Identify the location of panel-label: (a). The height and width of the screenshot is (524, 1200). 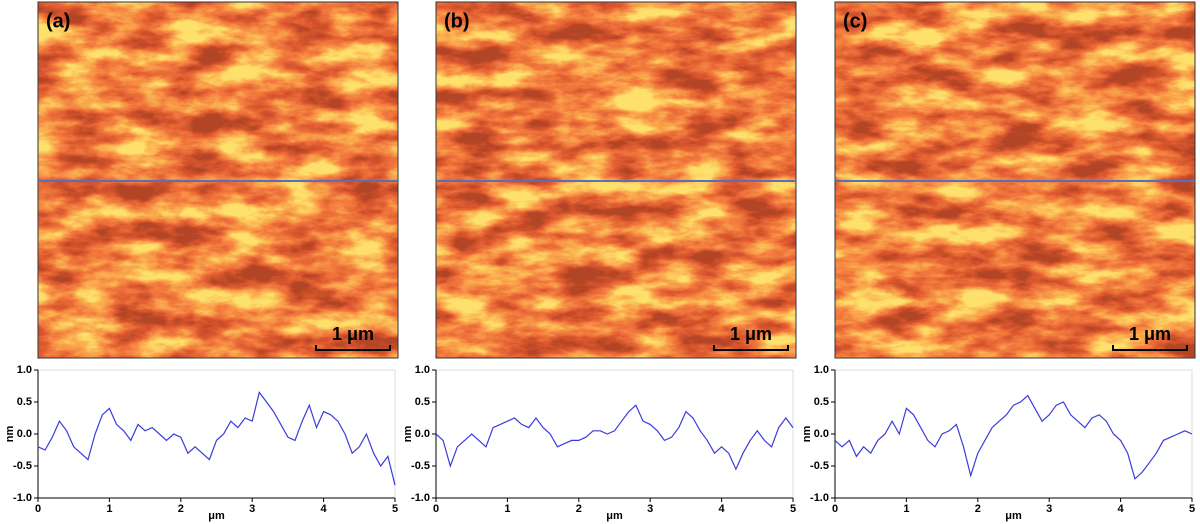
(58, 21).